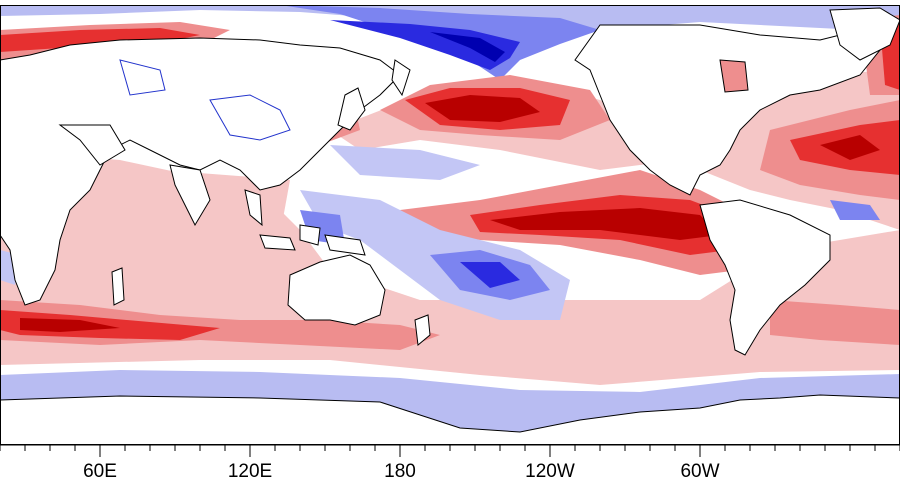  Describe the element at coordinates (450, 448) in the screenshot. I see `longitude-minor-ticks` at that location.